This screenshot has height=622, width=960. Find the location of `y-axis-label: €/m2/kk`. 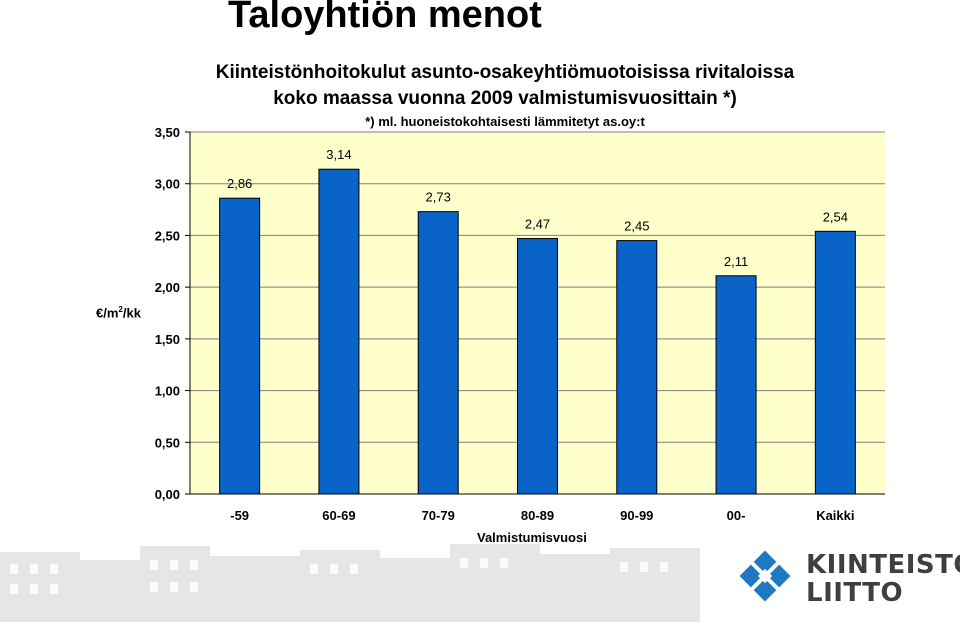

y-axis-label: €/m2/kk is located at coordinates (118, 313).